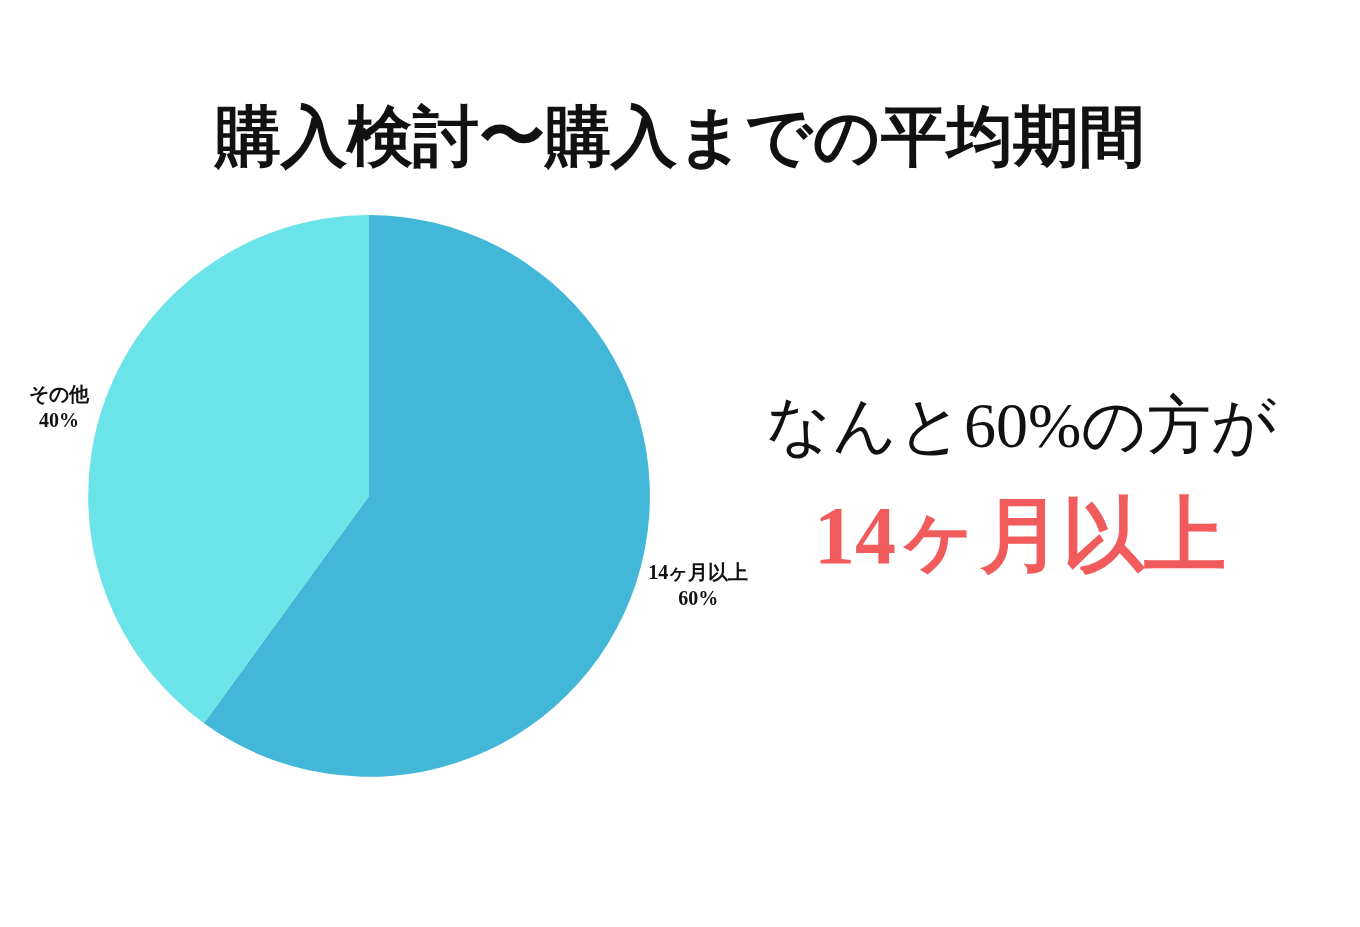 The width and height of the screenshot is (1360, 927). What do you see at coordinates (698, 598) in the screenshot?
I see `data-label: 60%` at bounding box center [698, 598].